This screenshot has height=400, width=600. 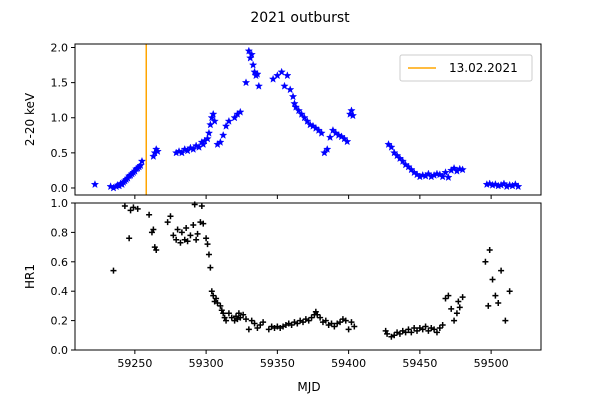 What do you see at coordinates (30, 276) in the screenshot?
I see `bottom-y-axis-label: HR1` at bounding box center [30, 276].